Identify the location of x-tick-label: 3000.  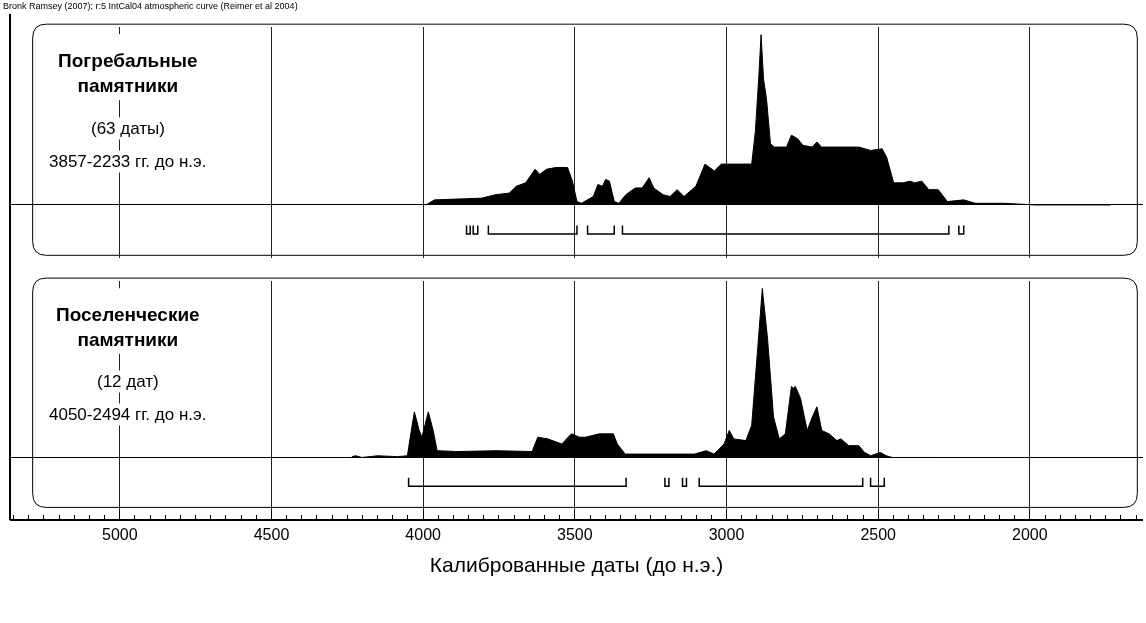
(726, 535).